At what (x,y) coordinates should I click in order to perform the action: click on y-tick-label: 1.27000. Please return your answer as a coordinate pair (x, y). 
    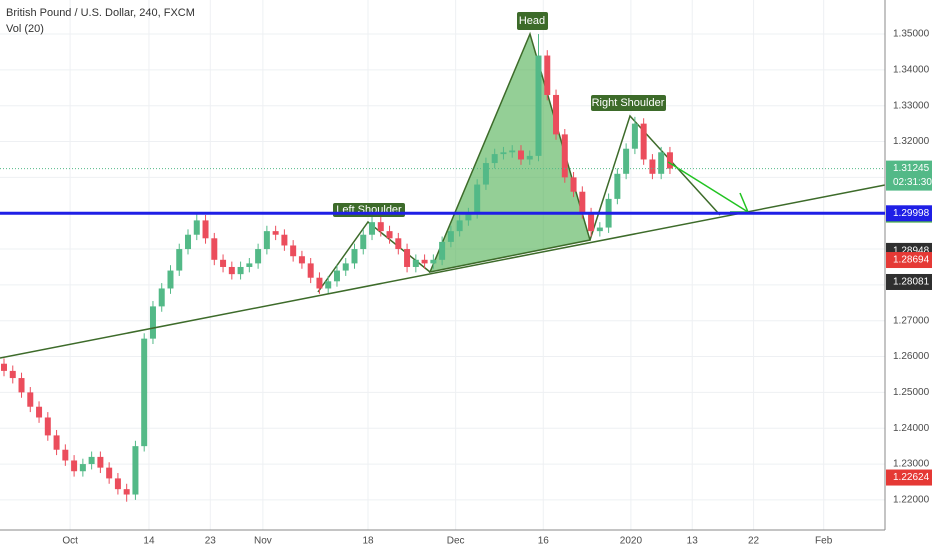
    Looking at the image, I should click on (911, 320).